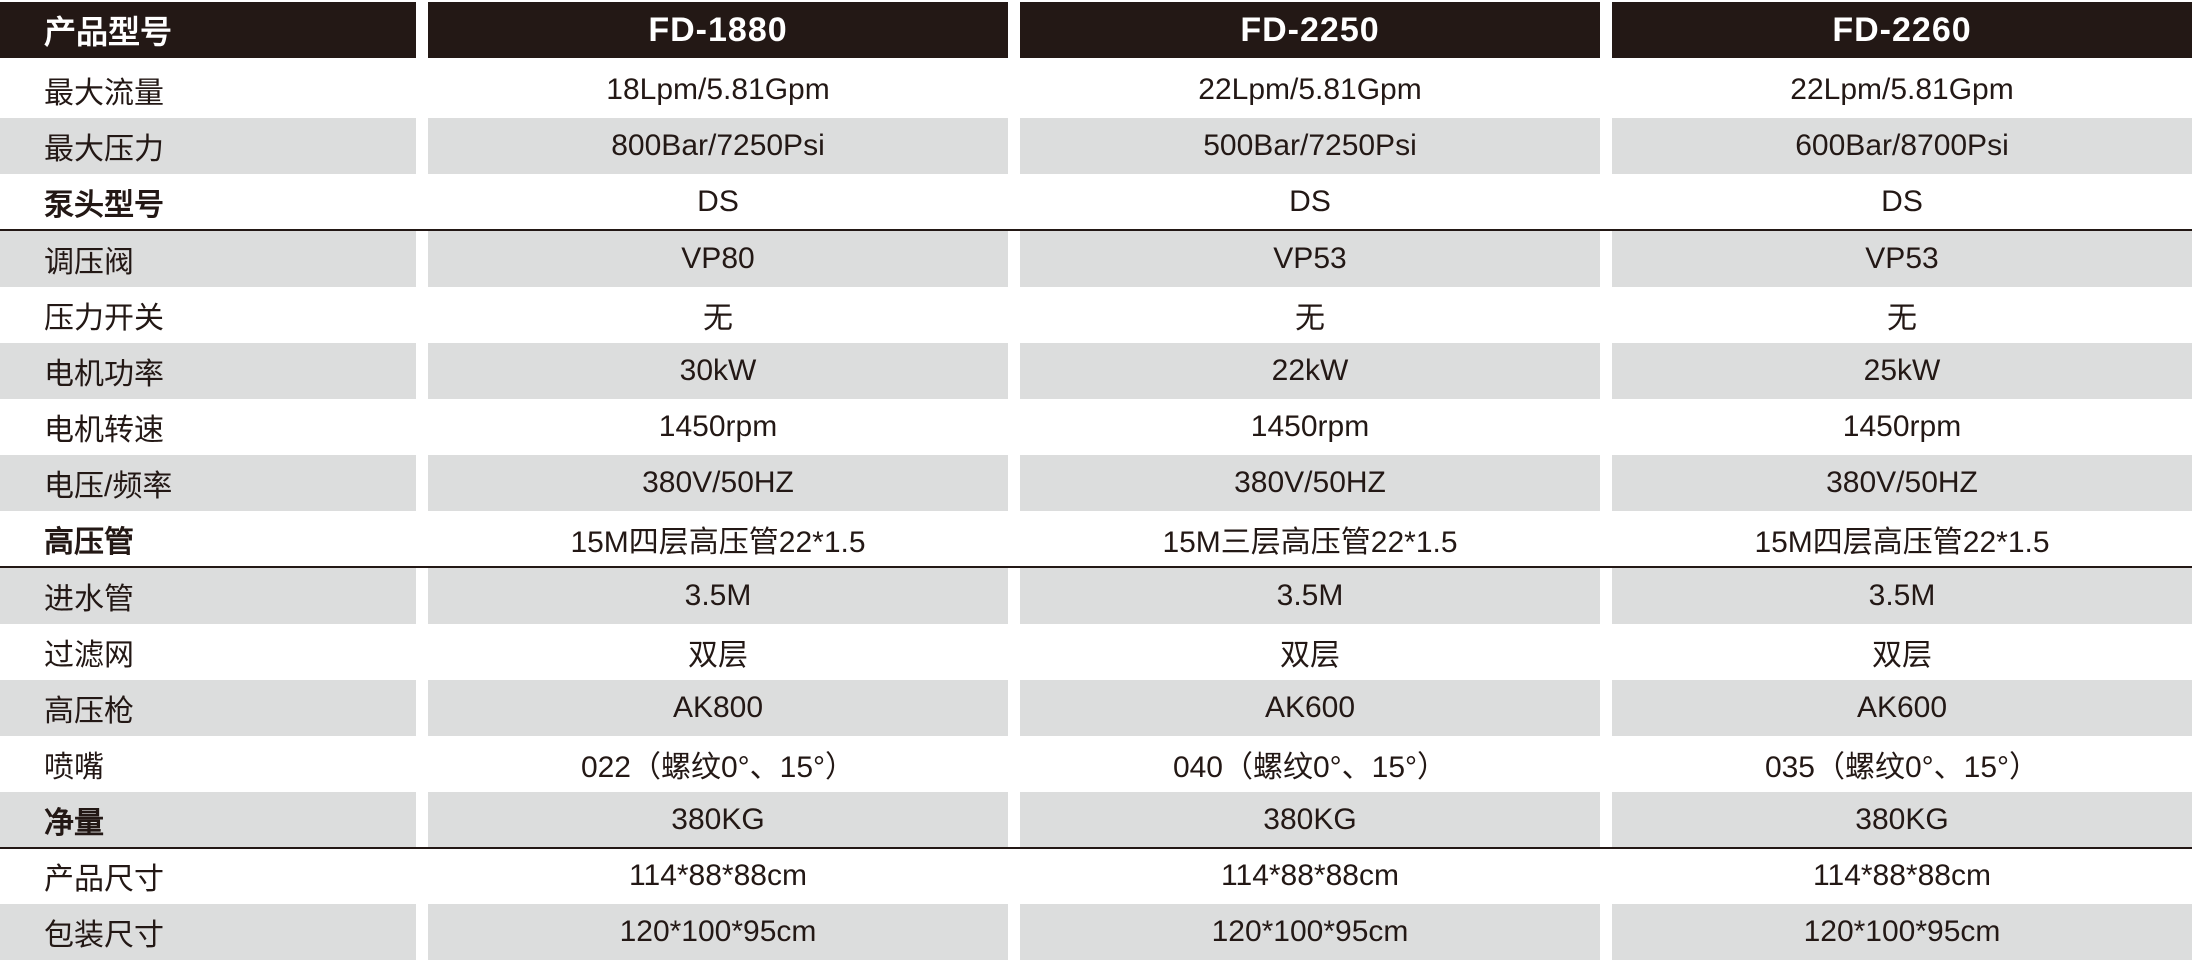 The image size is (2192, 960). I want to click on row-value: 800Bar/7250Psi, so click(718, 146).